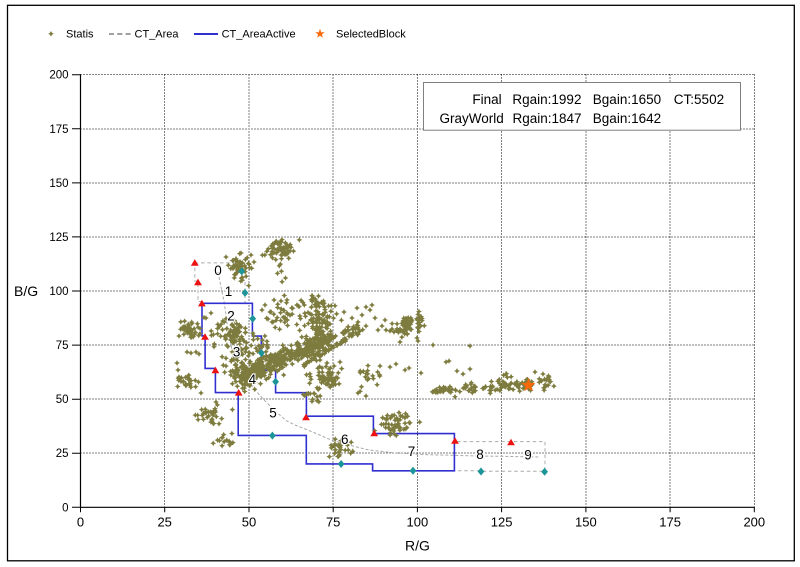 Image resolution: width=800 pixels, height=567 pixels. Describe the element at coordinates (231, 315) in the screenshot. I see `svg-text: 2` at that location.